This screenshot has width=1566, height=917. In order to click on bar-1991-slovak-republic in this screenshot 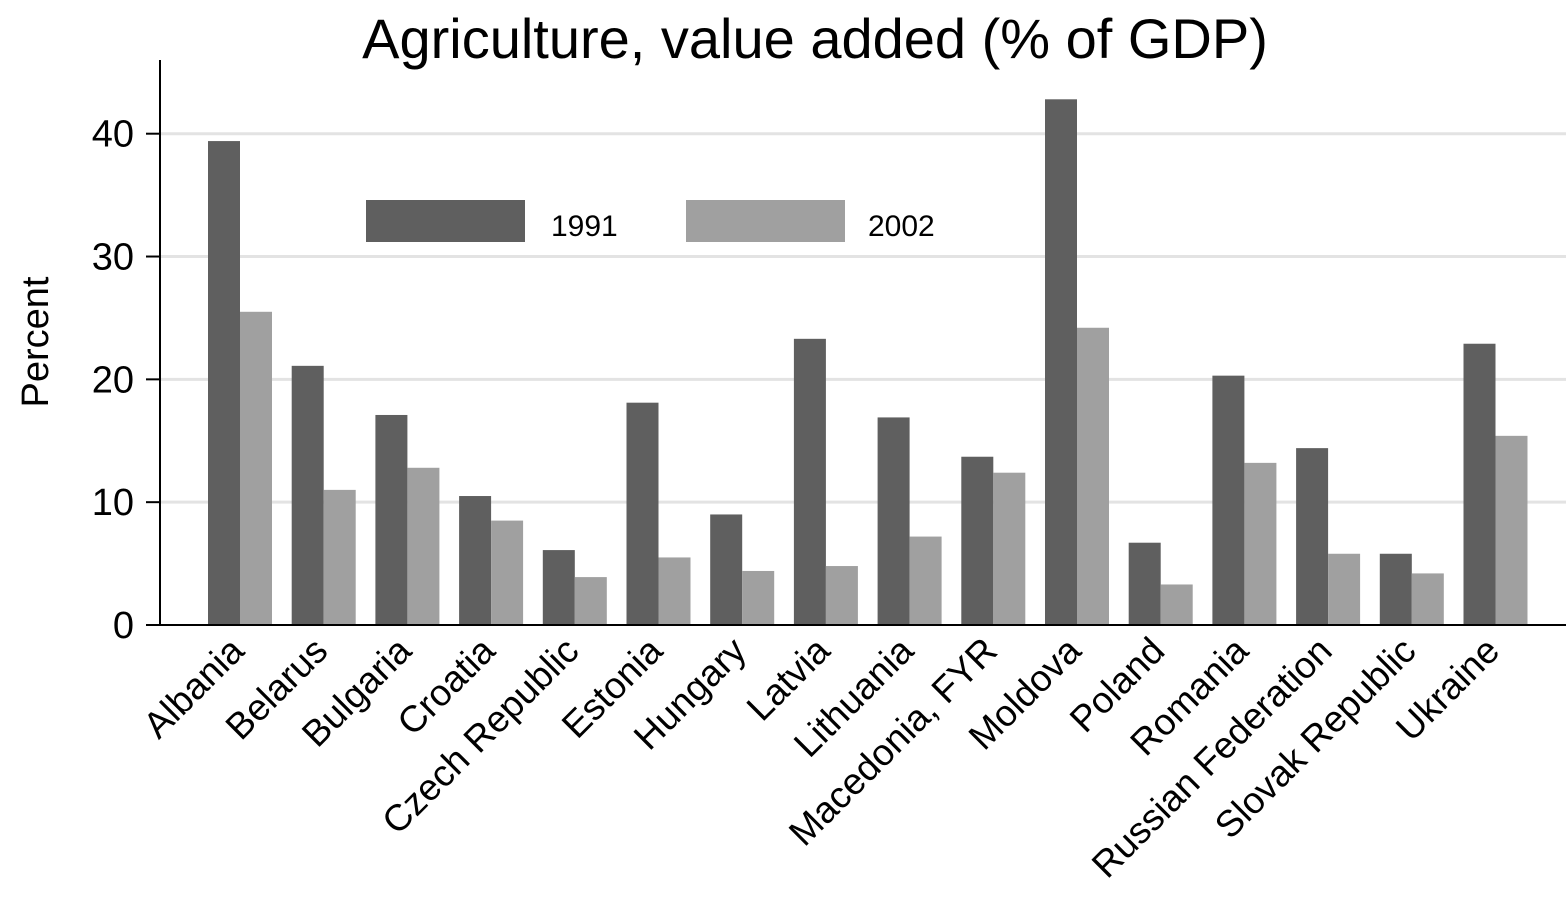, I will do `click(1395, 589)`.